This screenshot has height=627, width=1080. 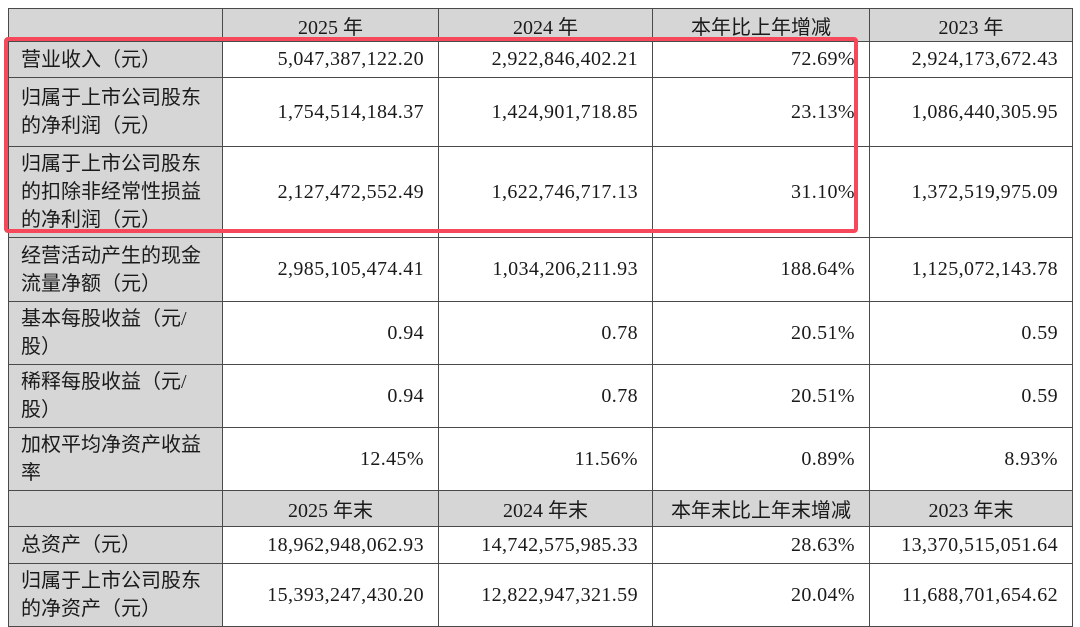 I want to click on value-2024: 1,034,206,211.93, so click(x=545, y=269).